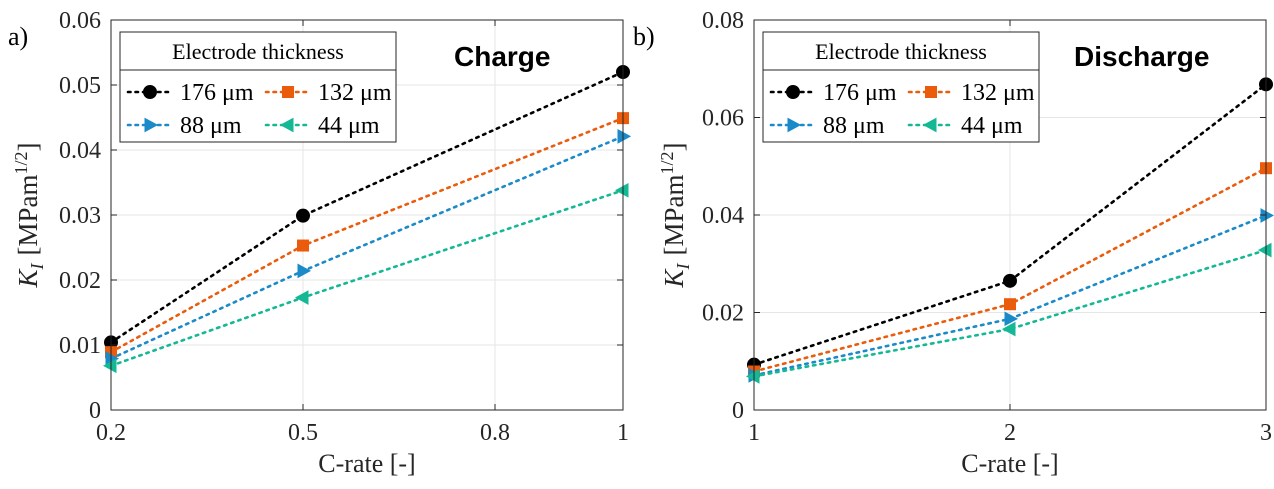 The width and height of the screenshot is (1274, 489). I want to click on y-tick-label: 0.01, so click(80, 346).